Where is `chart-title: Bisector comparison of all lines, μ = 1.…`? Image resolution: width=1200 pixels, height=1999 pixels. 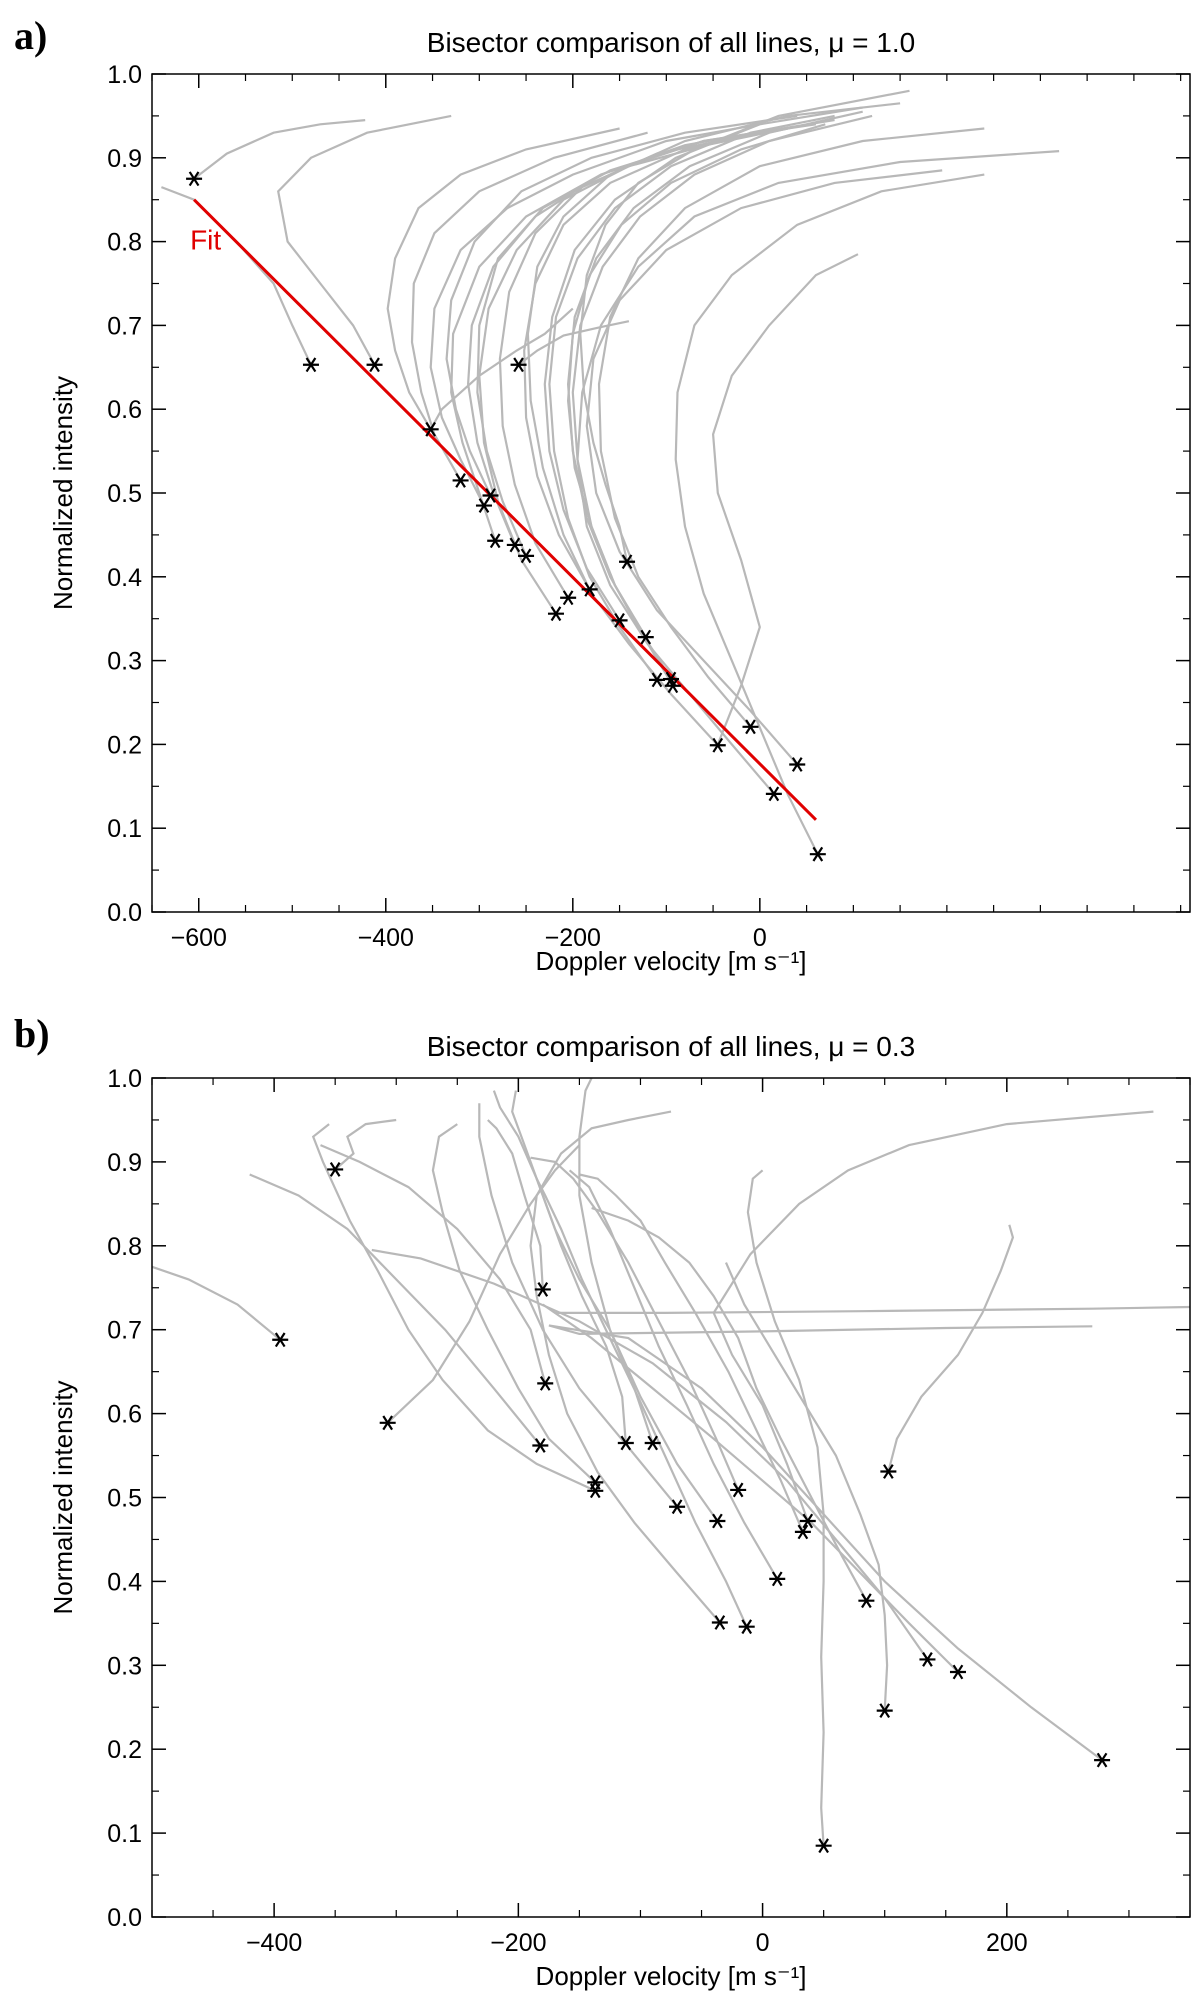 chart-title: Bisector comparison of all lines, μ = 1.… is located at coordinates (671, 42).